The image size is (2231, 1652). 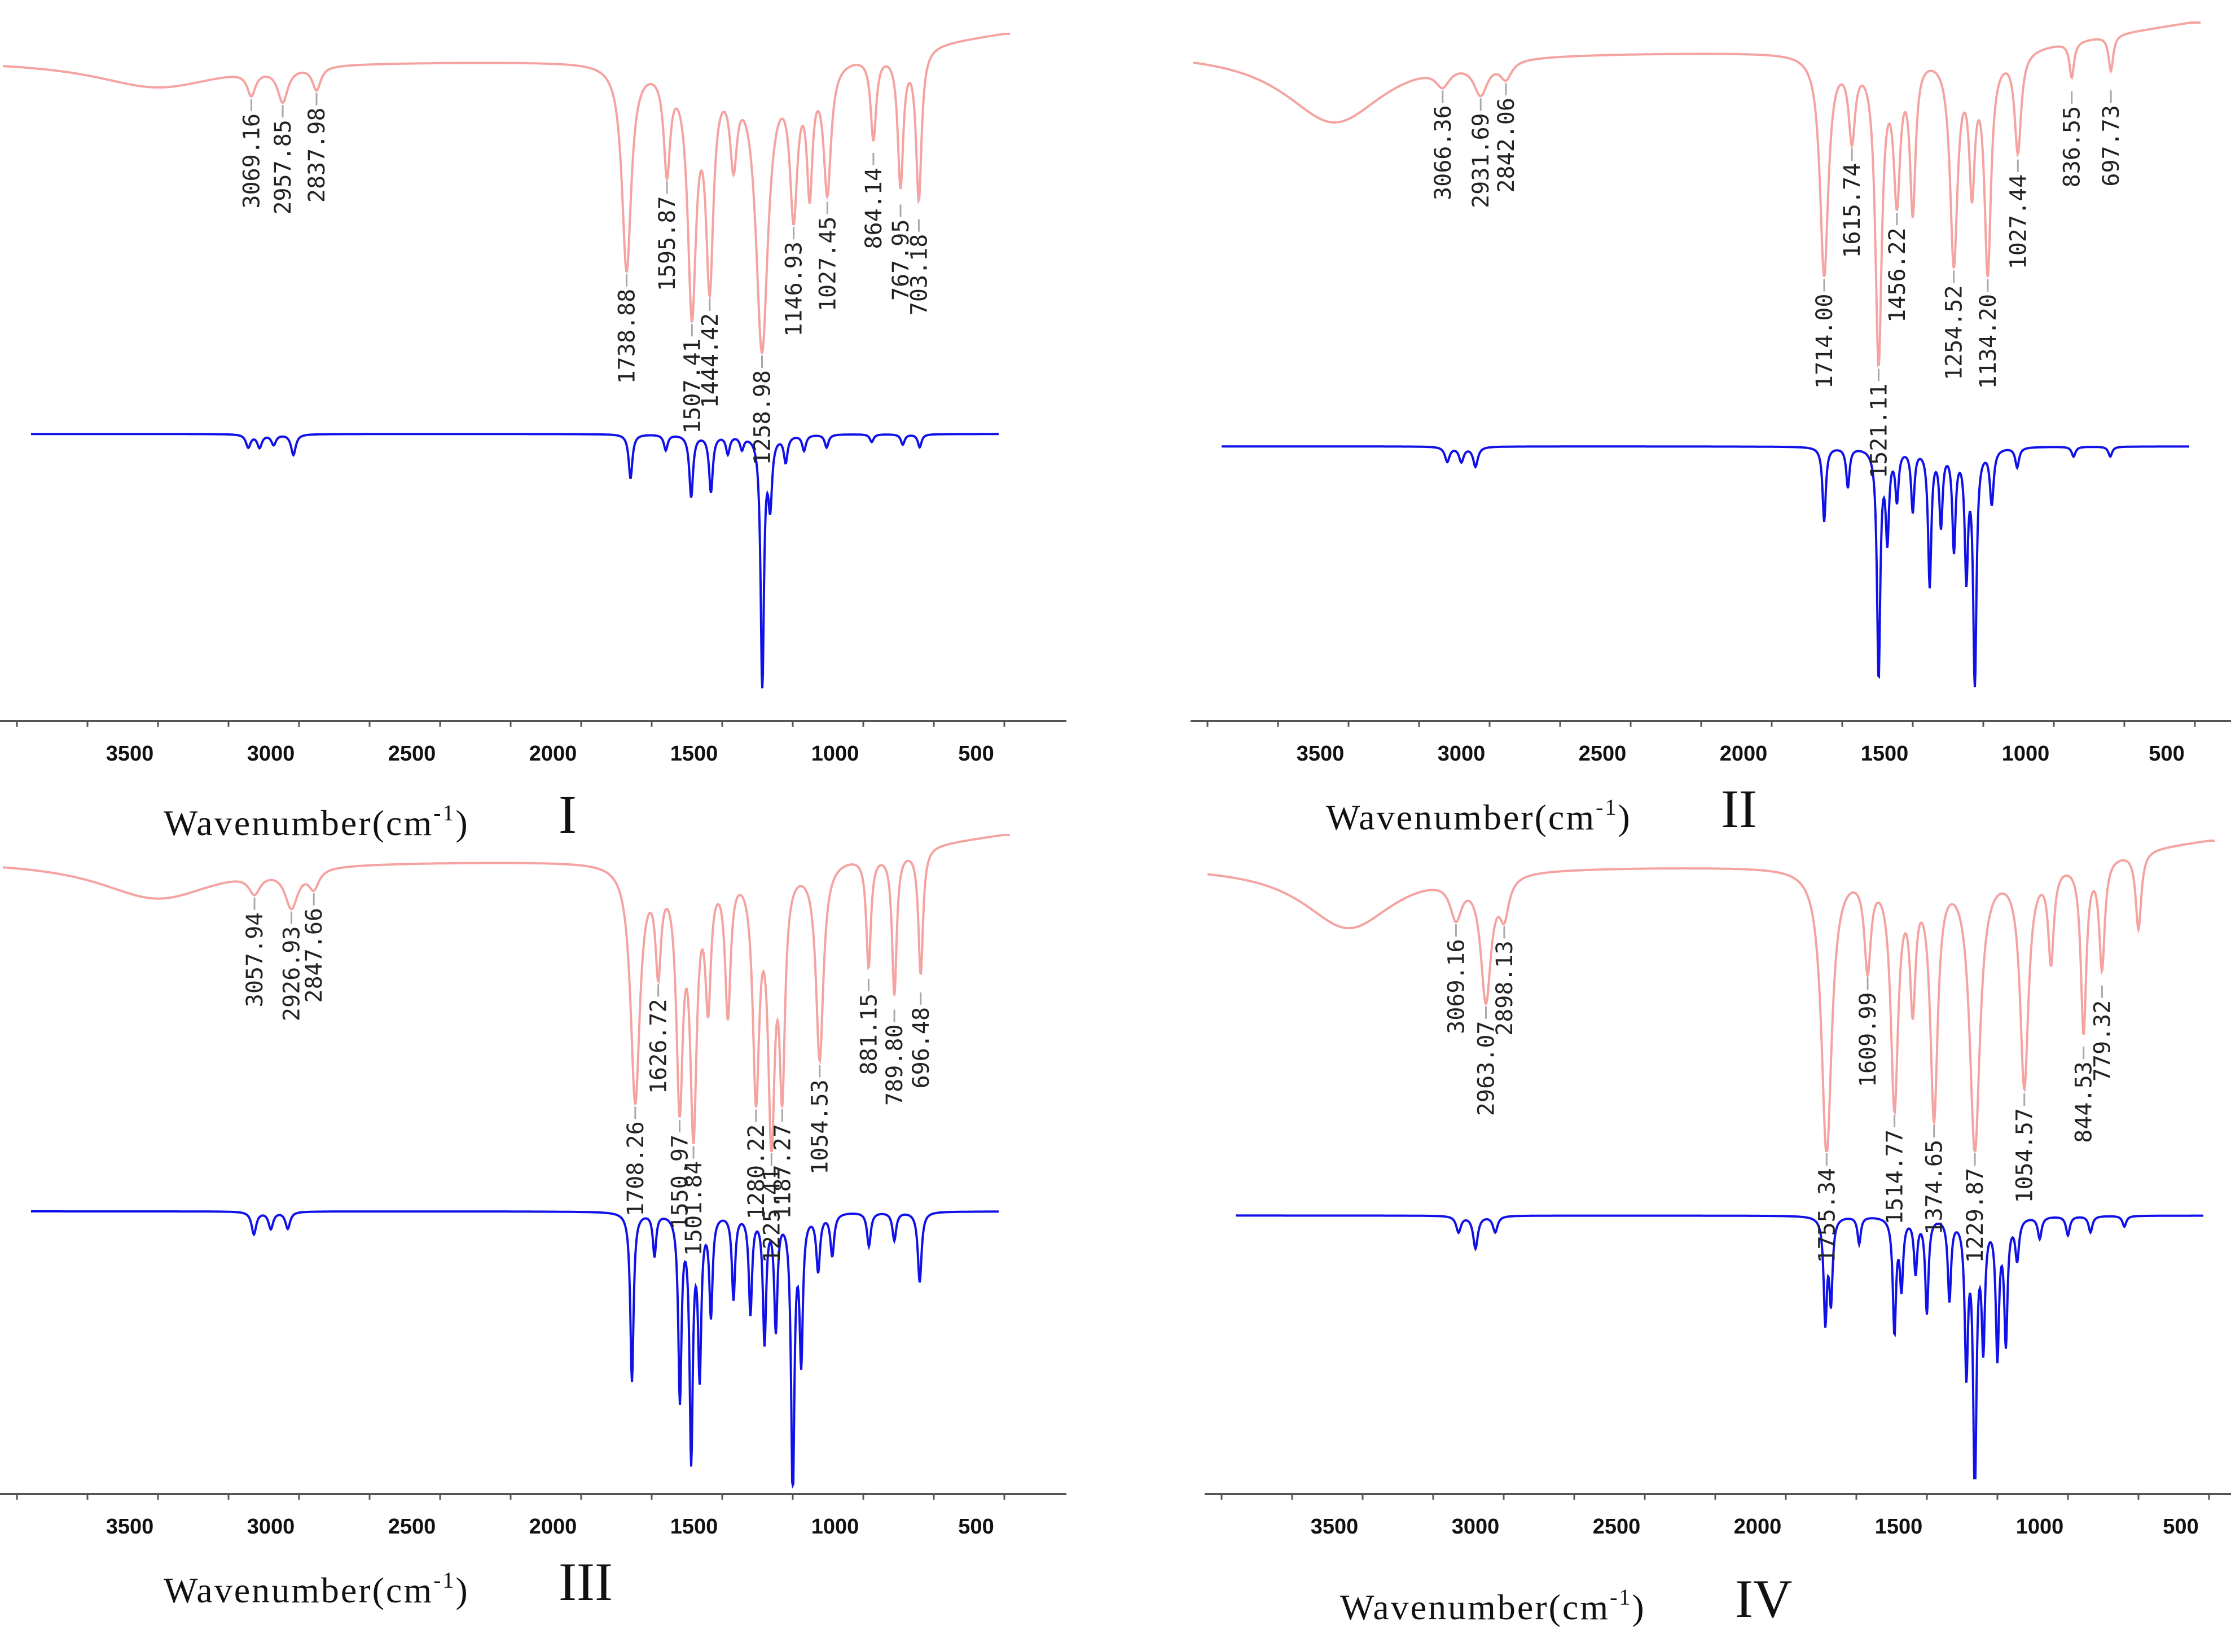 I want to click on peak-label: 1229.87, so click(x=1975, y=1215).